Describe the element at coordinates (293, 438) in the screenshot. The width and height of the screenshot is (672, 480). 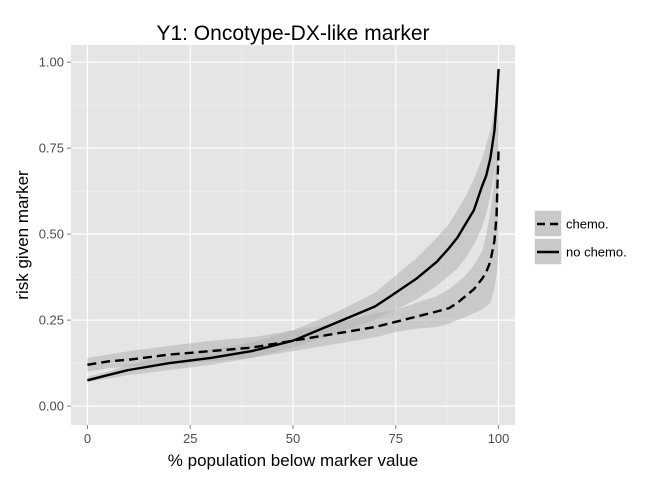
I see `x-tick-label: 50` at that location.